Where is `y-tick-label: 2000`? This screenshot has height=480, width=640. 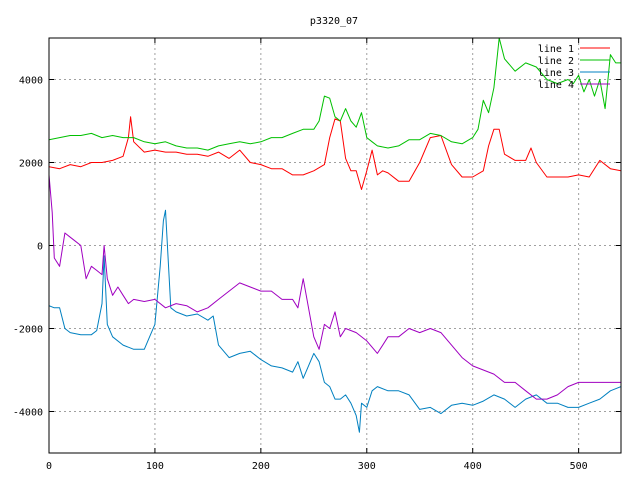
y-tick-label: 2000 is located at coordinates (31, 164).